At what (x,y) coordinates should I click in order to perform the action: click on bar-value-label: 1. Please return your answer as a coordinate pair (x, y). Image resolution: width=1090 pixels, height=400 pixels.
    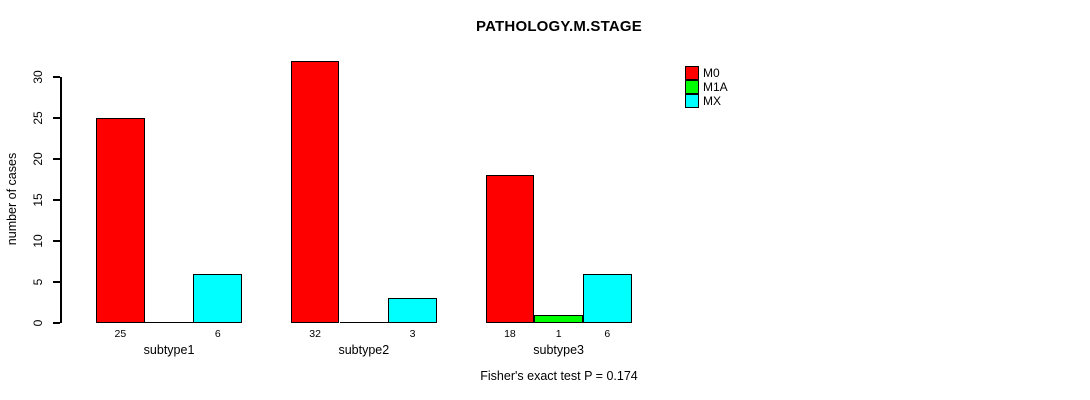
    Looking at the image, I should click on (558, 334).